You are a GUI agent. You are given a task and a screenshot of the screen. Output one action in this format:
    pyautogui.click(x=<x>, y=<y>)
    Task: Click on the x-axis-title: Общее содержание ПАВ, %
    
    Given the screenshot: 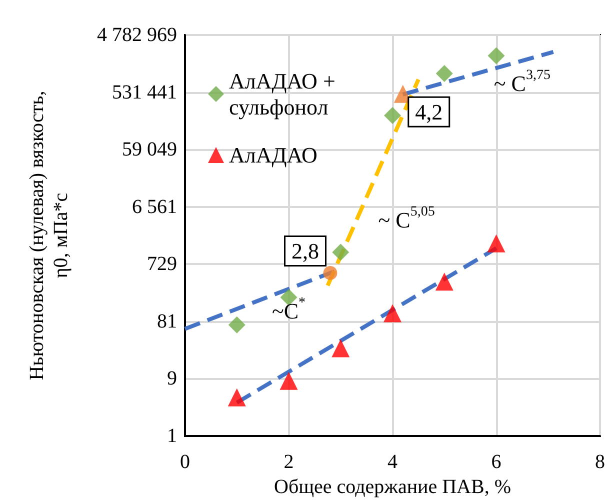 What is the action you would take?
    pyautogui.click(x=392, y=487)
    